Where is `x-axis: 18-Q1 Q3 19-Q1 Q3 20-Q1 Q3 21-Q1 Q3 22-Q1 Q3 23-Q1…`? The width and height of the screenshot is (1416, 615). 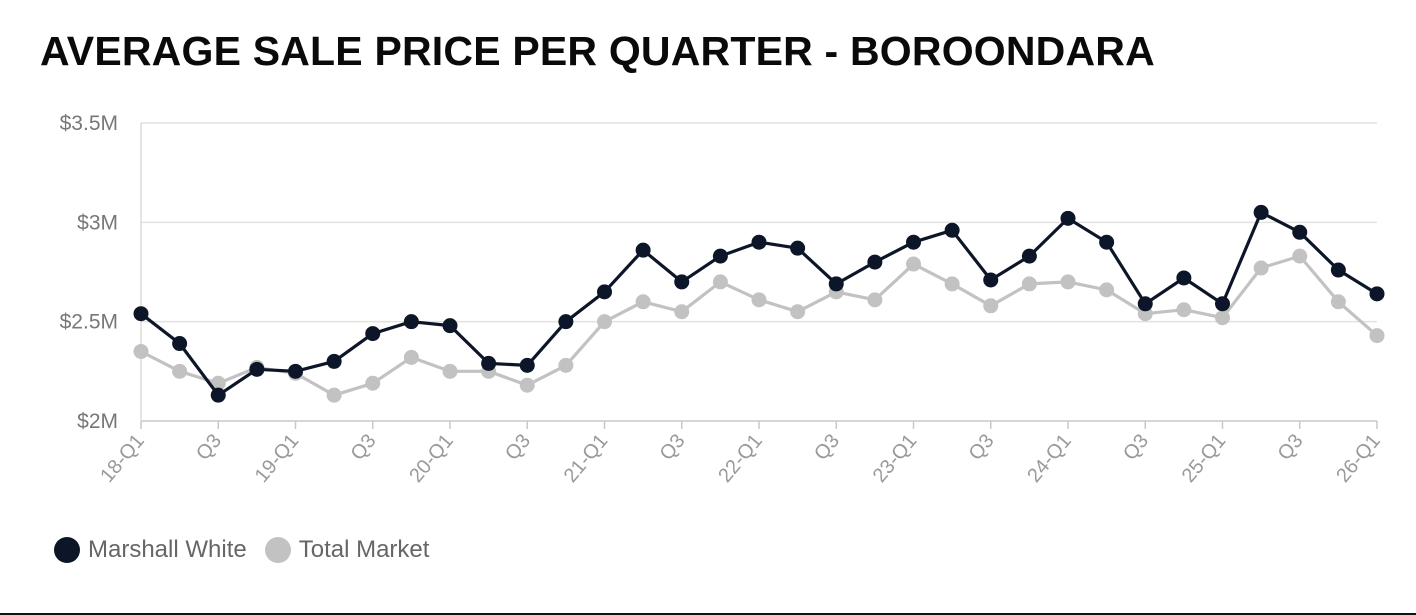 x-axis: 18-Q1 Q3 19-Q1 Q3 20-Q1 Q3 21-Q1 Q3 22-Q1 Q3 23-Q1… is located at coordinates (740, 454).